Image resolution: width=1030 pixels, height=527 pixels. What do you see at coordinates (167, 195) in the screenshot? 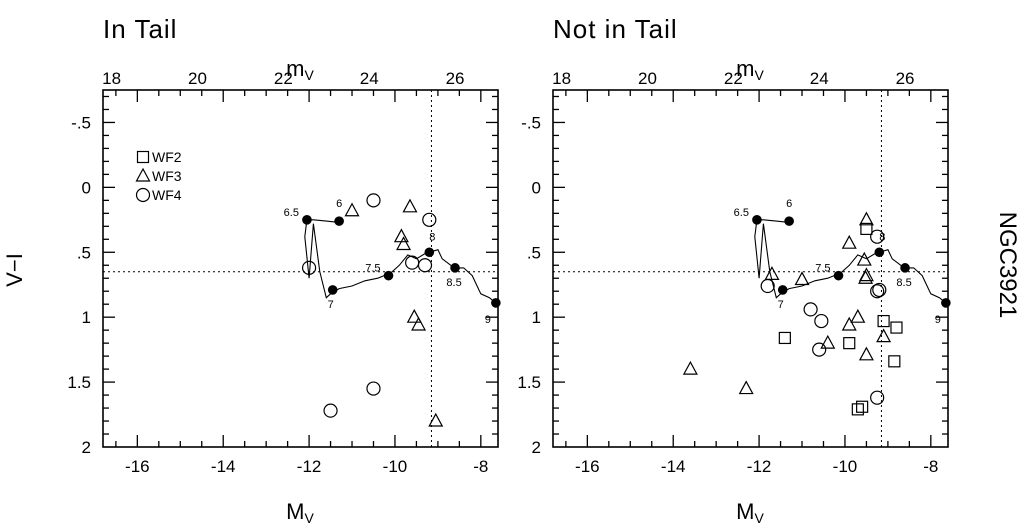
I see `legend-label: WF4` at bounding box center [167, 195].